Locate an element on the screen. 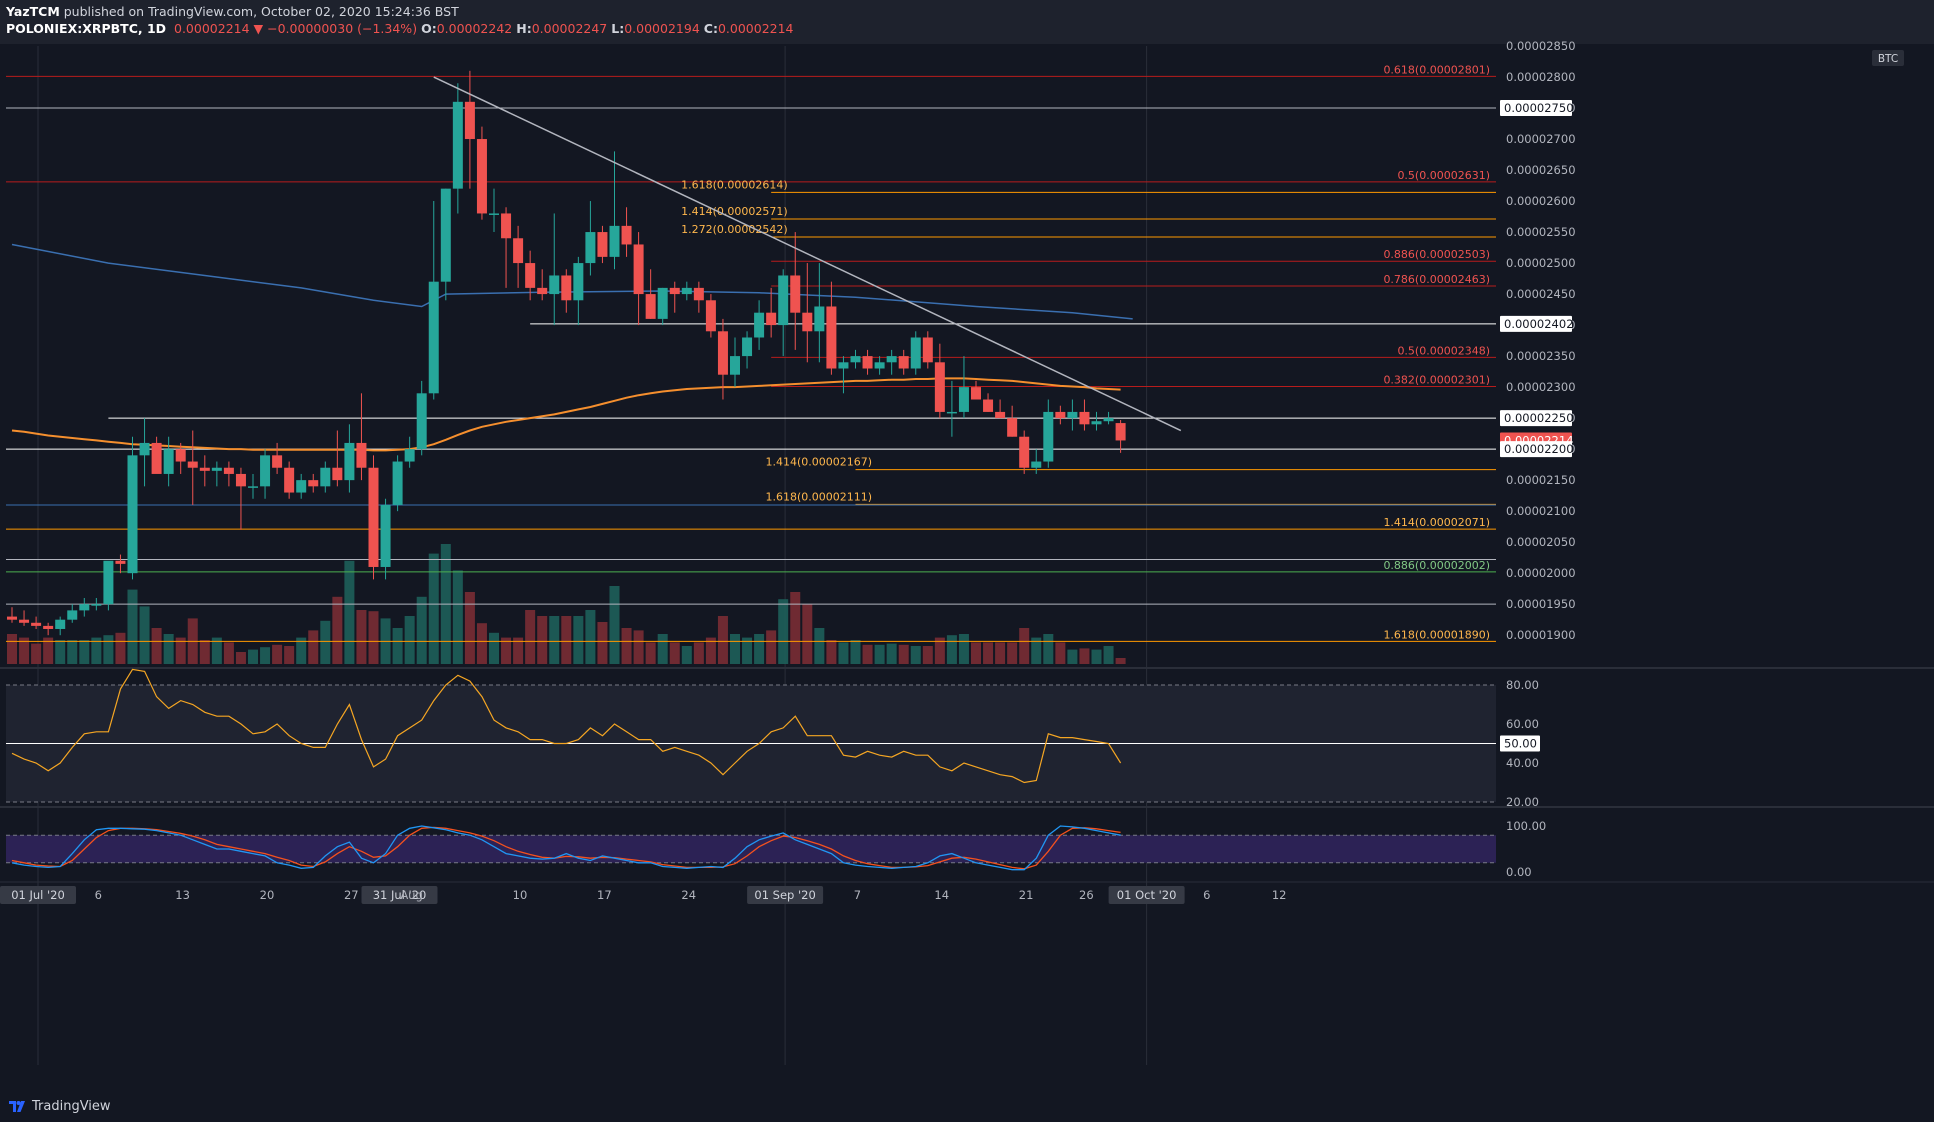 This screenshot has height=1122, width=1934. moving-average-200-line is located at coordinates (572, 281).